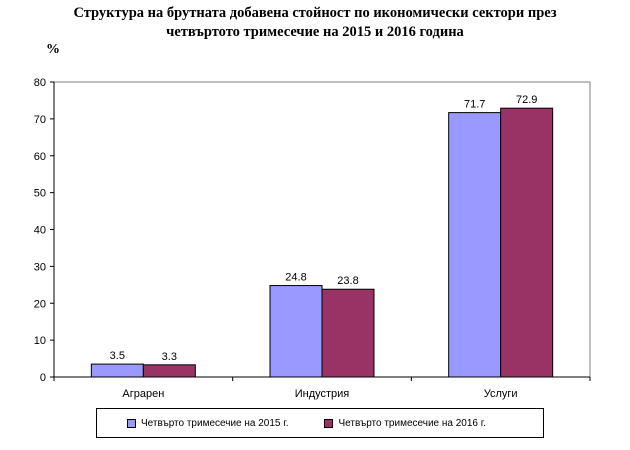 The image size is (630, 450). What do you see at coordinates (412, 423) in the screenshot?
I see `legend-label-2016: Четвърто тримесечие на 2016 г.` at bounding box center [412, 423].